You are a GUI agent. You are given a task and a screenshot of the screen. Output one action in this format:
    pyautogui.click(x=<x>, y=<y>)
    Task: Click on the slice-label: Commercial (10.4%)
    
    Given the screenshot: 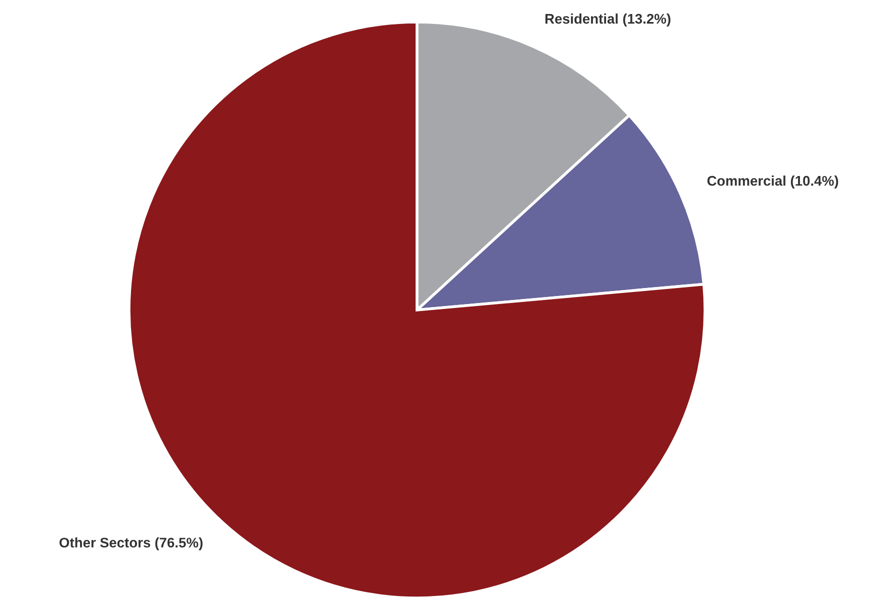 What is the action you would take?
    pyautogui.click(x=772, y=182)
    